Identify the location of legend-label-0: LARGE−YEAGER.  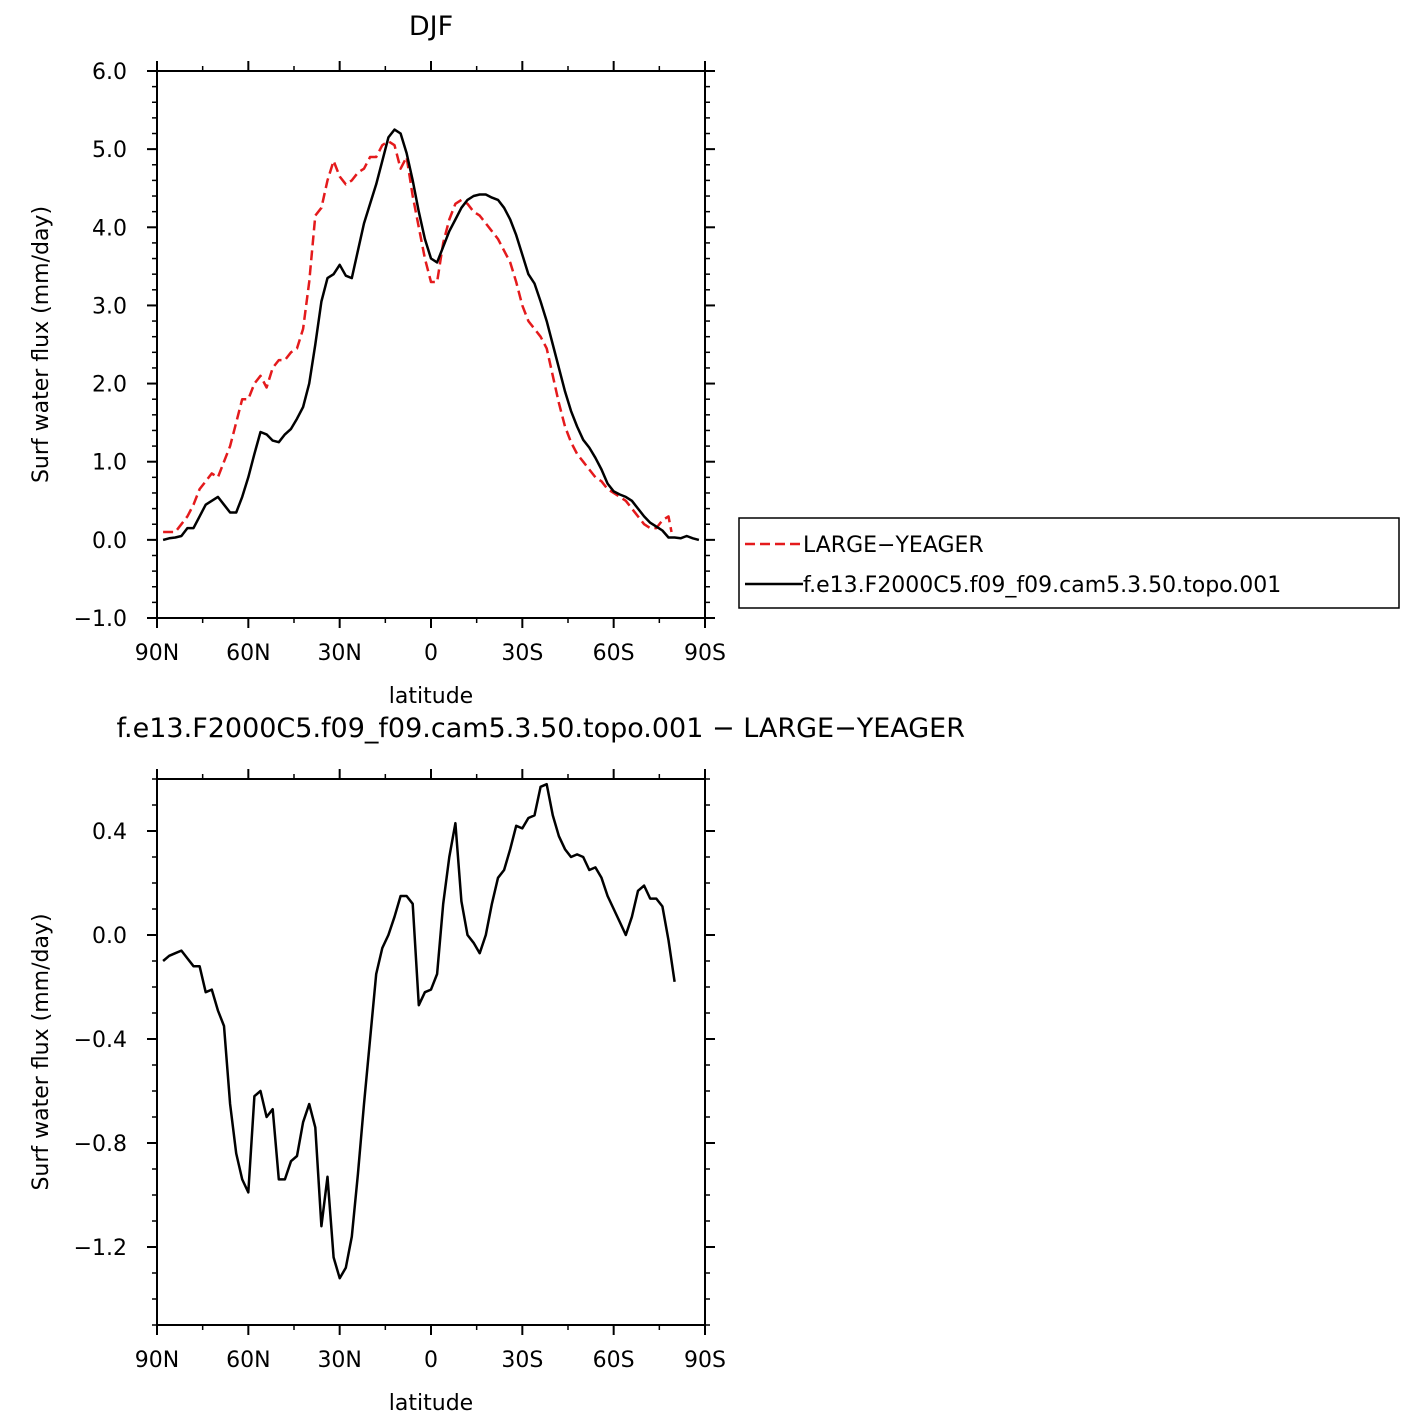
(893, 545).